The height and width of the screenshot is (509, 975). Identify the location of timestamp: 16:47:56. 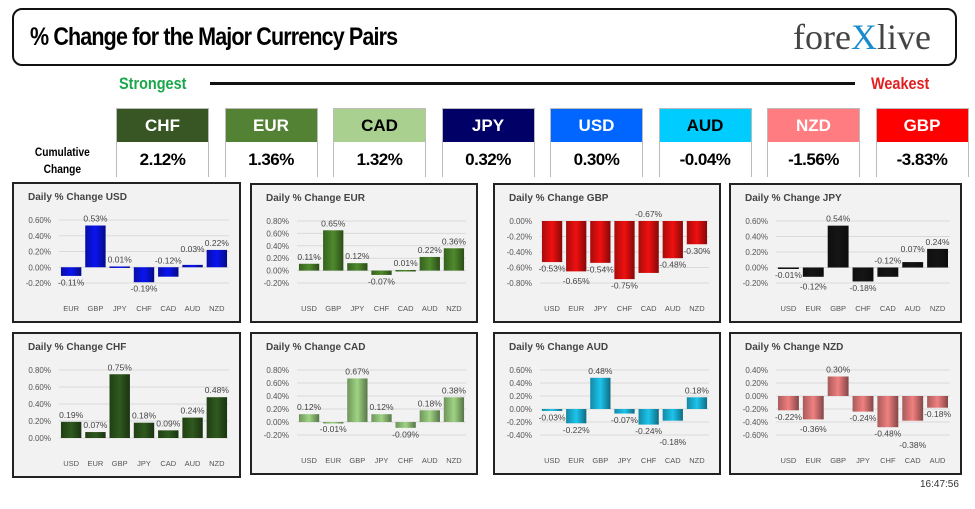
(939, 484).